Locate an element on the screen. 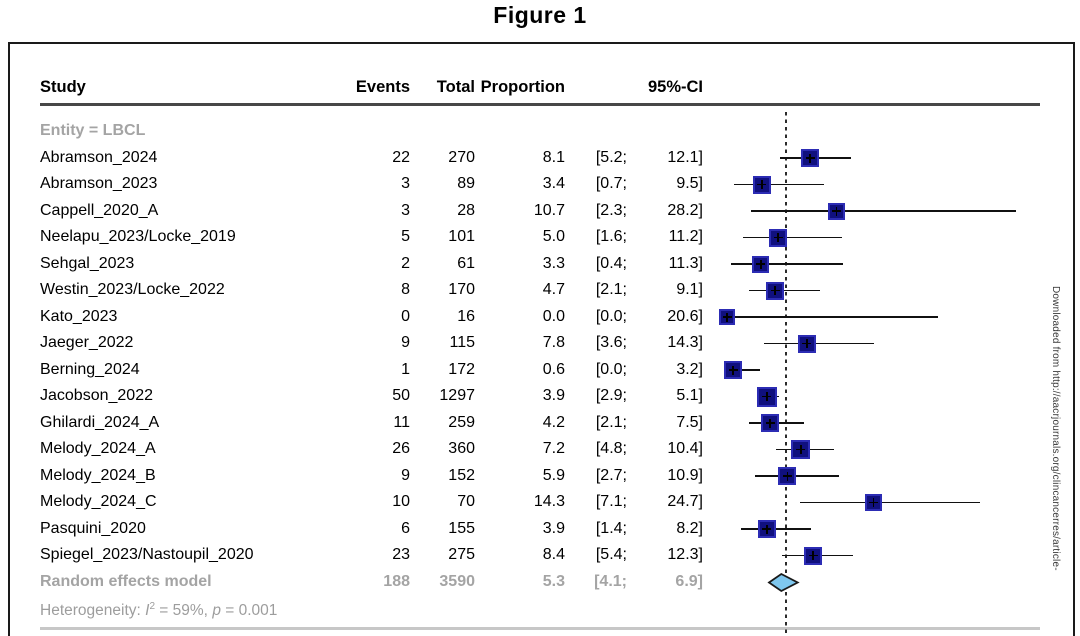  header-total: Total is located at coordinates (455, 87).